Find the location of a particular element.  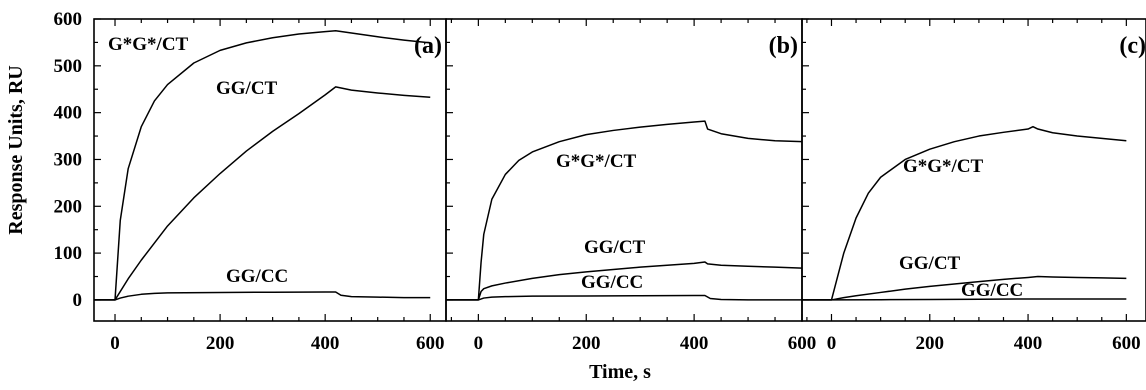

y-tick-label: 300 is located at coordinates (68, 159).